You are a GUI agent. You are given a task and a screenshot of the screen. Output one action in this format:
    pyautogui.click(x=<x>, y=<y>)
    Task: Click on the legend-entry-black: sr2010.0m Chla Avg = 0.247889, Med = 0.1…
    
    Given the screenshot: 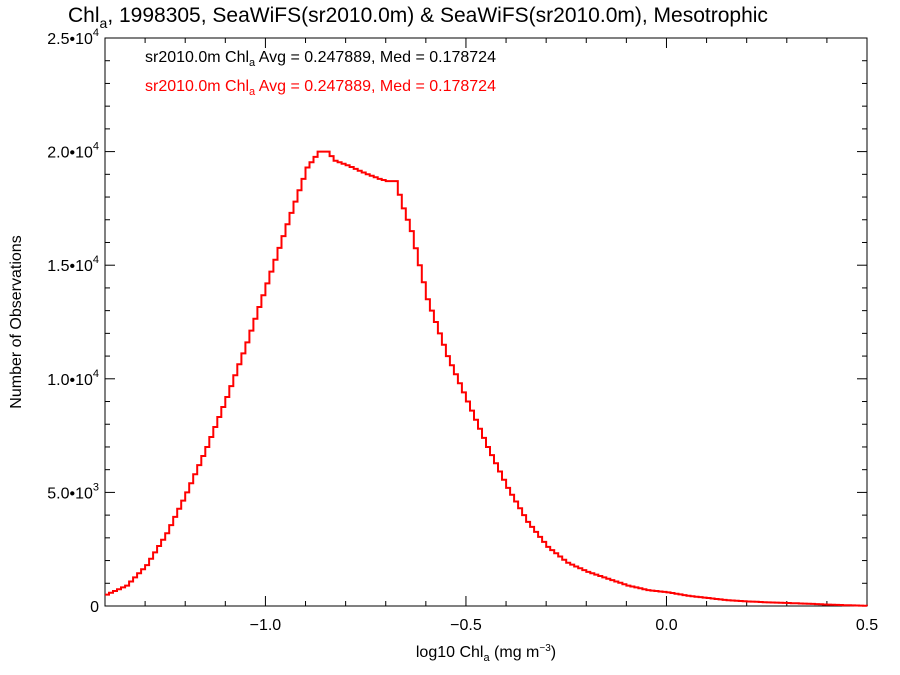 What is the action you would take?
    pyautogui.click(x=320, y=59)
    